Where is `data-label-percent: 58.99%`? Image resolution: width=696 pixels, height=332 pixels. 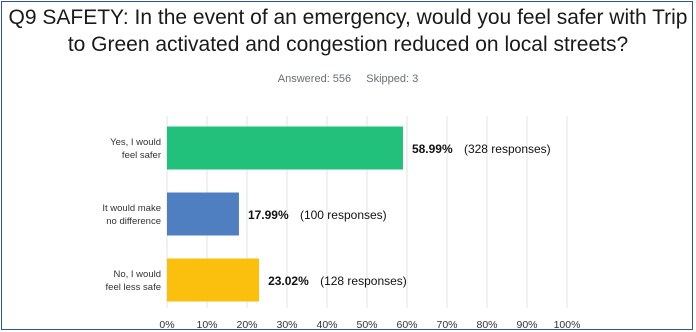 data-label-percent: 58.99% is located at coordinates (432, 149).